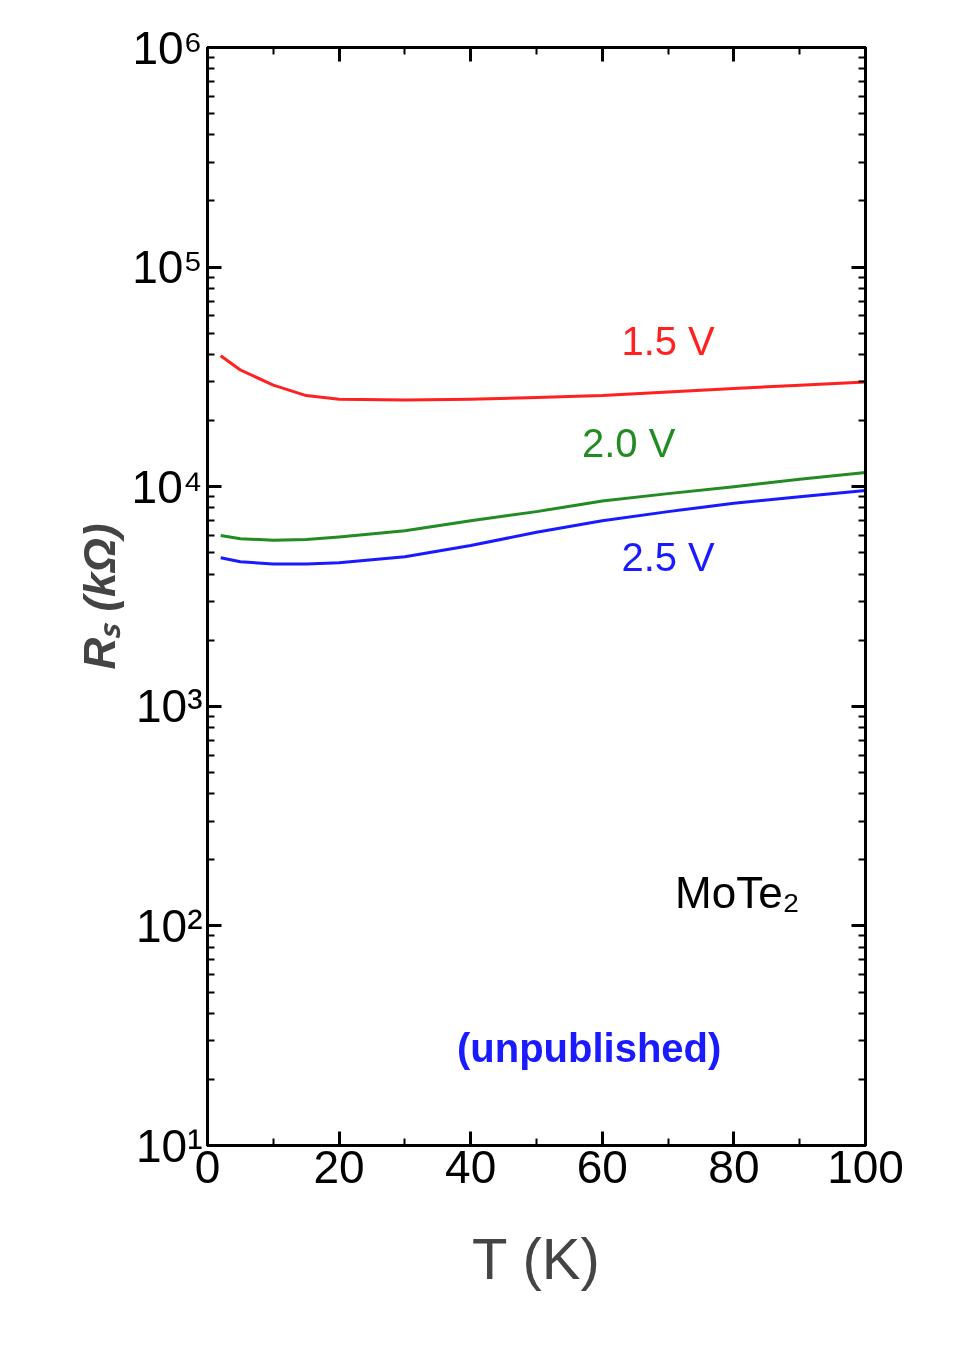 This screenshot has width=954, height=1353. What do you see at coordinates (99, 596) in the screenshot?
I see `y-axis-title: Rₛ (kΩ)` at bounding box center [99, 596].